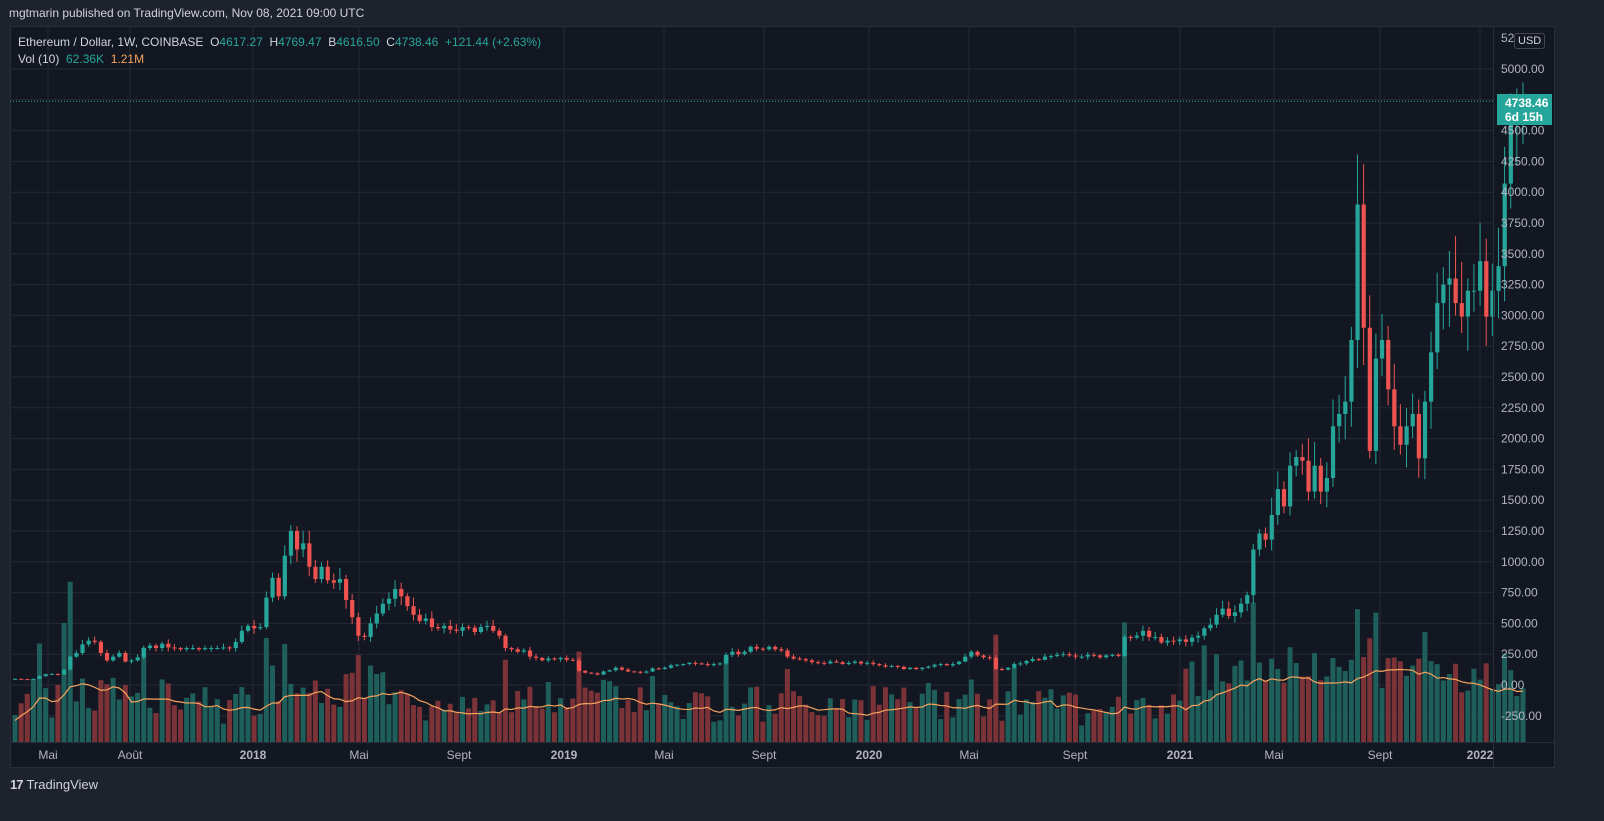  Describe the element at coordinates (1524, 117) in the screenshot. I see `bar-countdown: 6d 15h` at that location.